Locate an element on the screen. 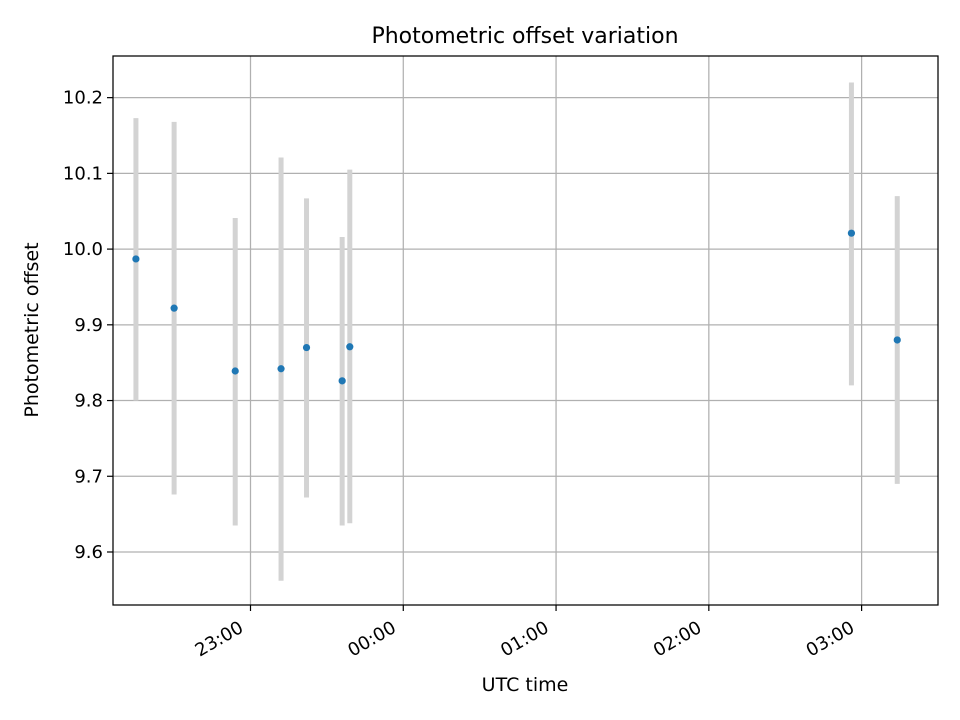  y-tick-label: 10.1 is located at coordinates (83, 173).